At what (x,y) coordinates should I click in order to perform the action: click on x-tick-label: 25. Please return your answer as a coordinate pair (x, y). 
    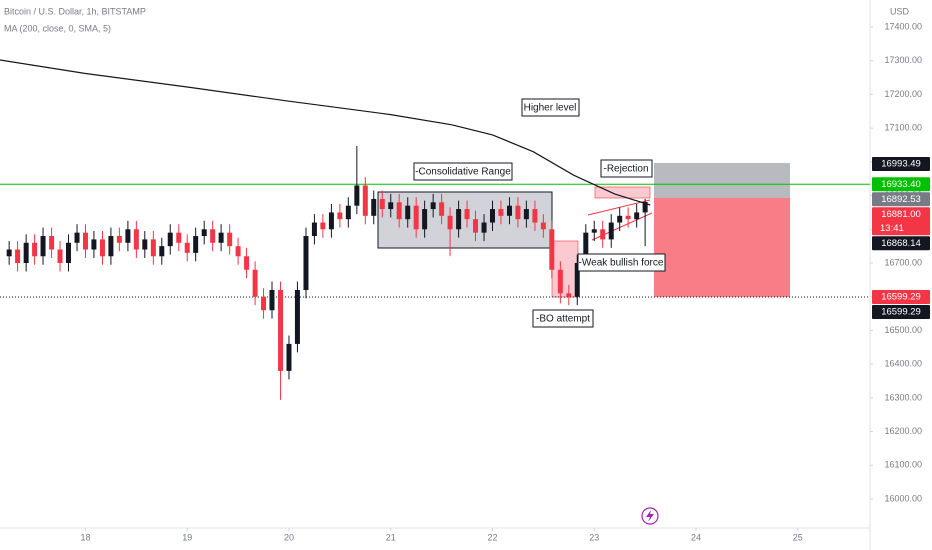
    Looking at the image, I should click on (798, 537).